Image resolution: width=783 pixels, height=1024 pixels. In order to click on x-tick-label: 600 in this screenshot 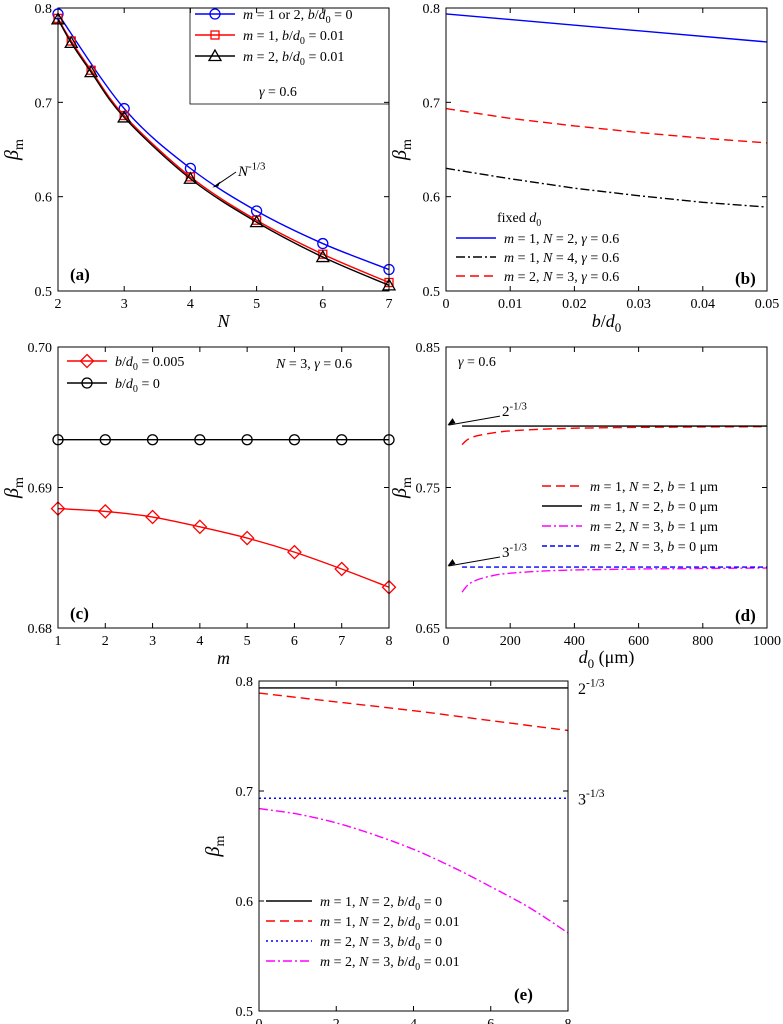, I will do `click(638, 641)`.